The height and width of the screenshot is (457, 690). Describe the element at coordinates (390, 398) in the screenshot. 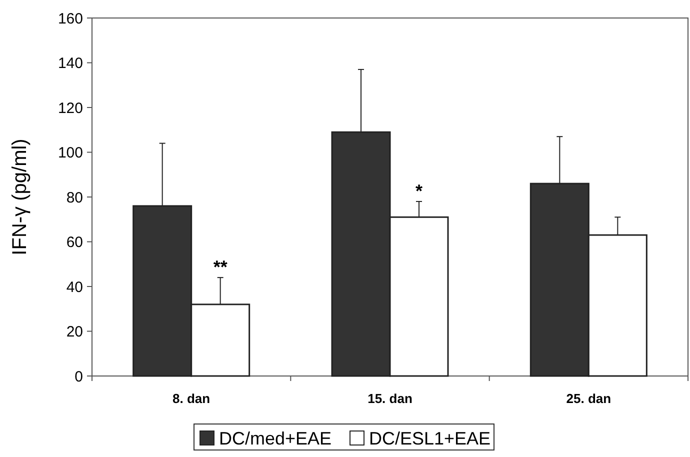

I see `x-tick-label: 15. dan` at that location.